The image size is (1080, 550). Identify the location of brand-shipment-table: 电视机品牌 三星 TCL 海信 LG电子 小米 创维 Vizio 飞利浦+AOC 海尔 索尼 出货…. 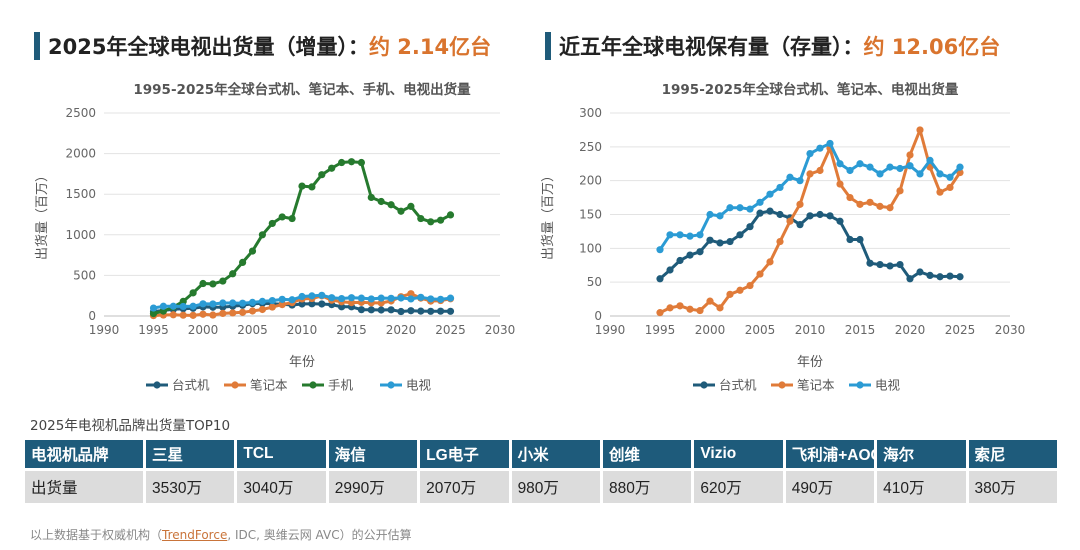
(541, 471).